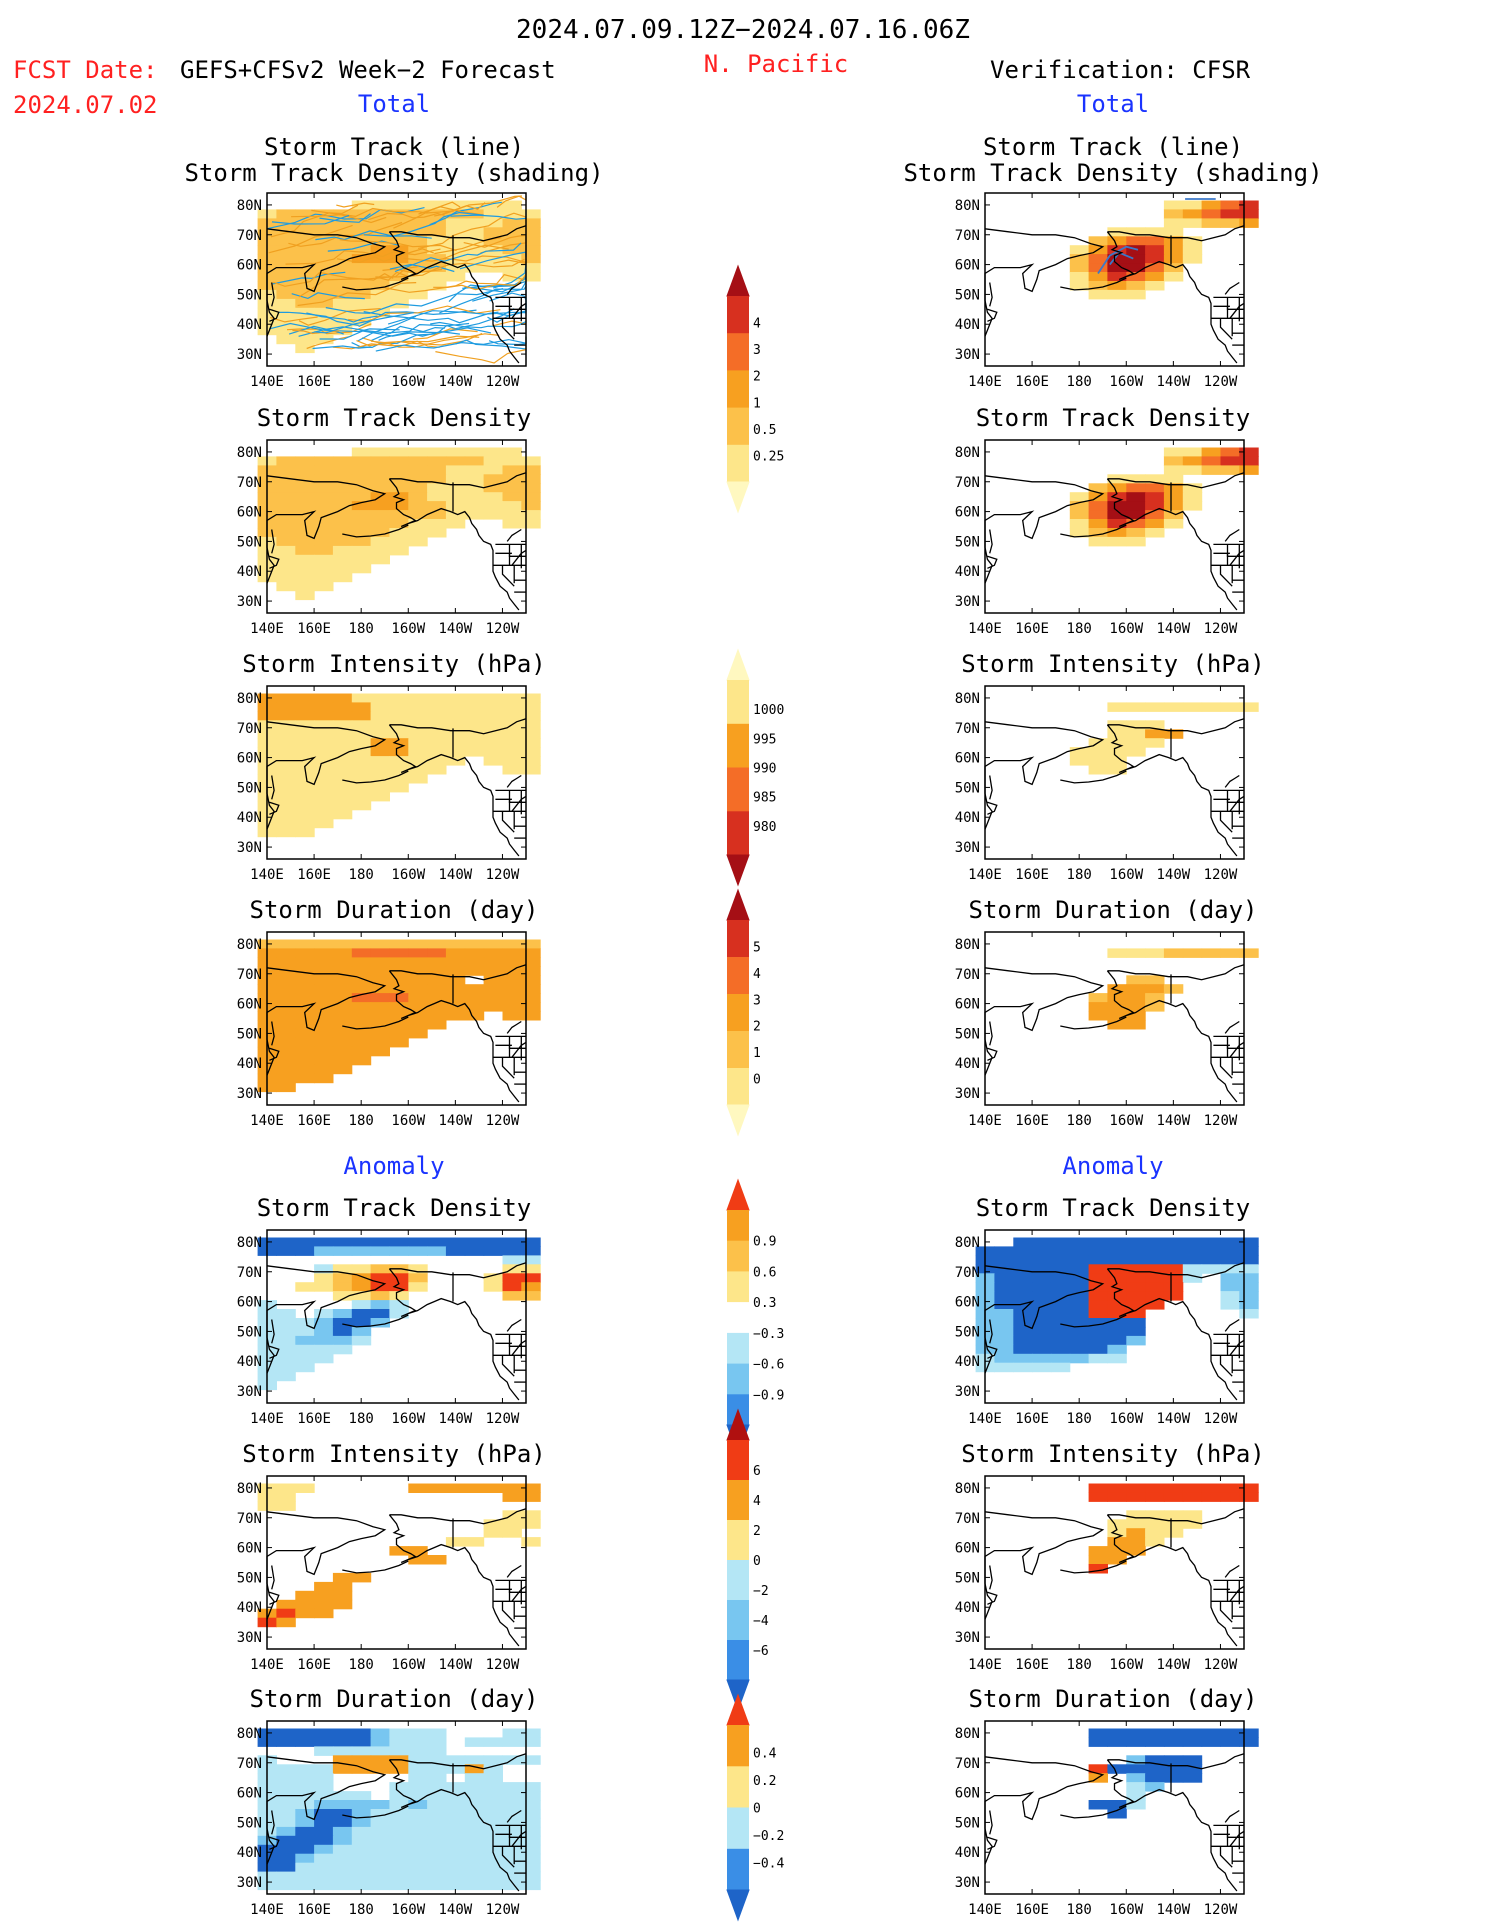 This screenshot has height=1925, width=1487. What do you see at coordinates (764, 827) in the screenshot?
I see `colorbar-label: 980` at bounding box center [764, 827].